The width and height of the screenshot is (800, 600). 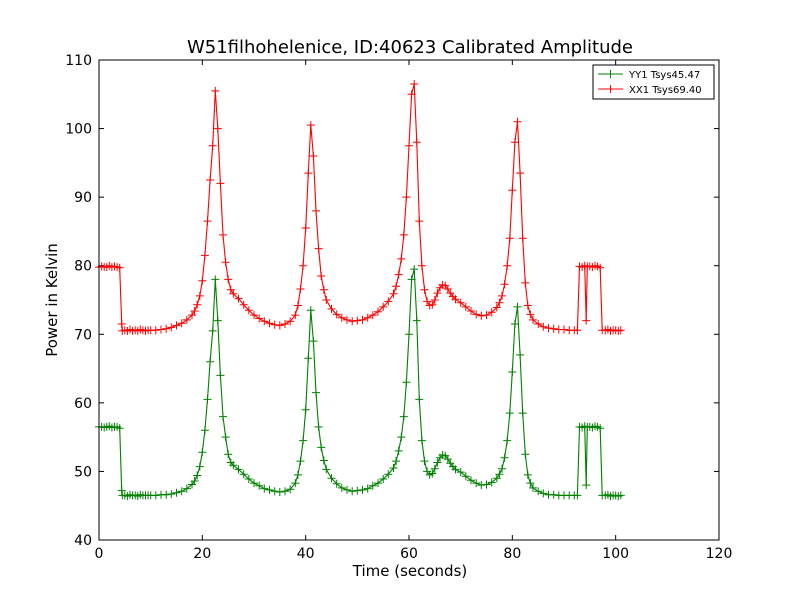 I want to click on x-tick-label: 40, so click(x=306, y=554).